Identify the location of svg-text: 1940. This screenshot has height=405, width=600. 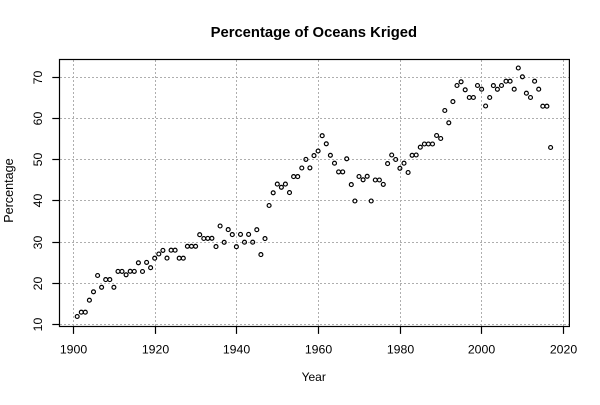
(237, 350).